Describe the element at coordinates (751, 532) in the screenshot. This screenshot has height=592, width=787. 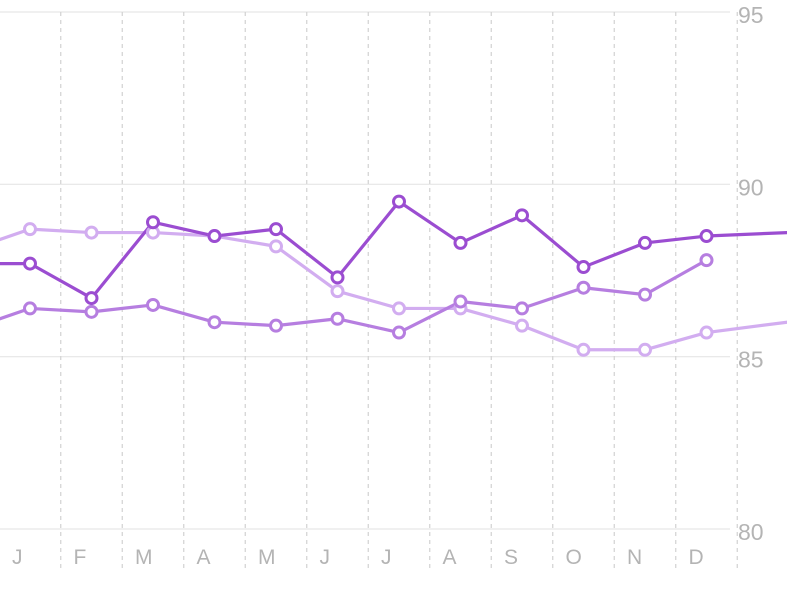
I see `y-tick-label: 80` at that location.